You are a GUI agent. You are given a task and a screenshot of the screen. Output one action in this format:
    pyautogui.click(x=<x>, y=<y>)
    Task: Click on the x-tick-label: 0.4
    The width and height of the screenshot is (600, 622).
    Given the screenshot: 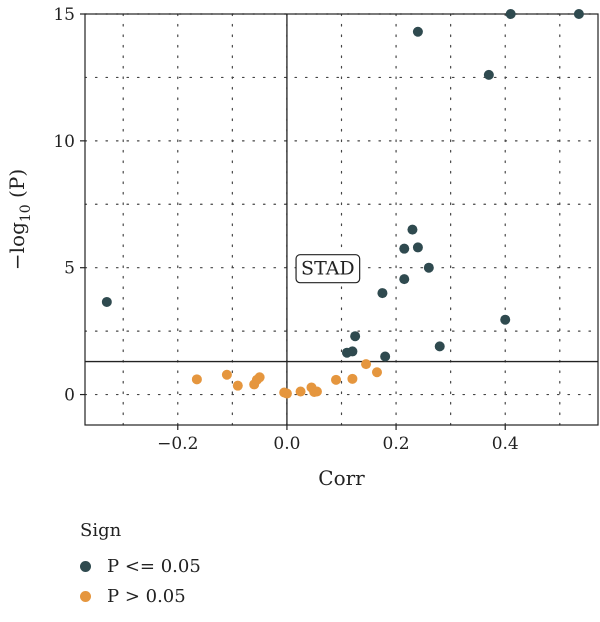 What is the action you would take?
    pyautogui.click(x=505, y=444)
    